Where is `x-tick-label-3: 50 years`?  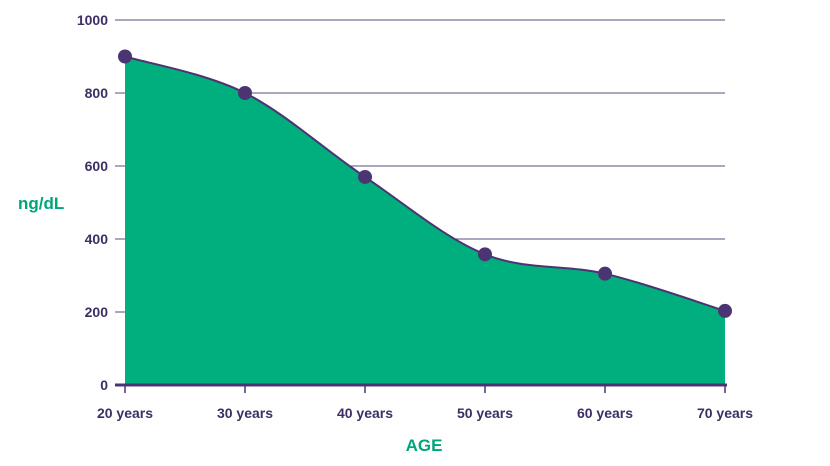 x-tick-label-3: 50 years is located at coordinates (485, 413).